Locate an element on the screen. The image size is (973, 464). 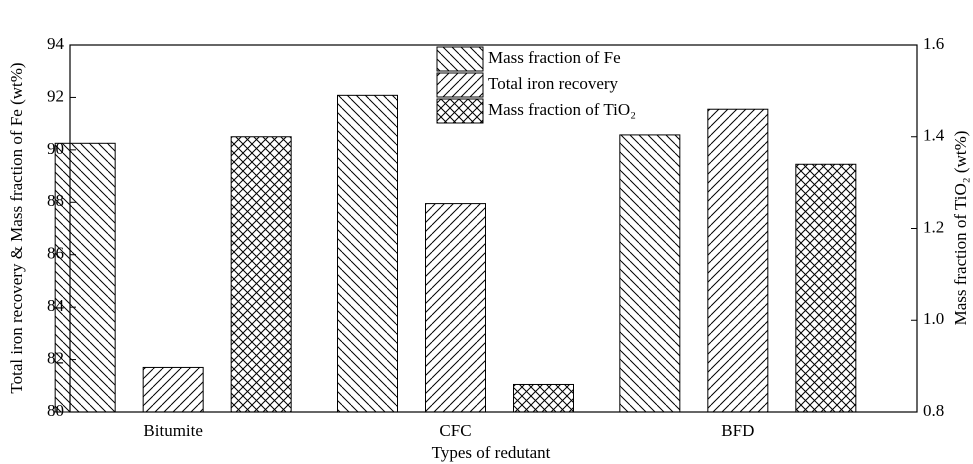
y2-tick-label: 1.0 is located at coordinates (933, 318).